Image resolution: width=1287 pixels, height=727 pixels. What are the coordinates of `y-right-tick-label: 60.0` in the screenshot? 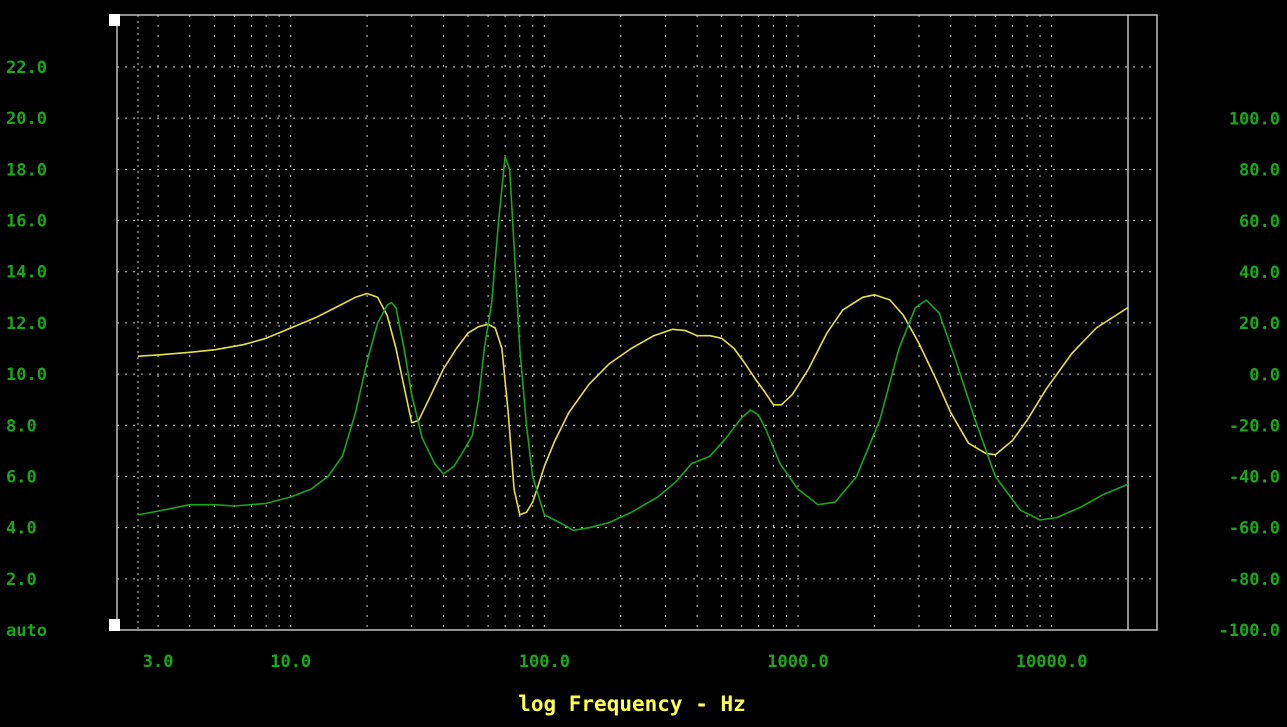 It's located at (1259, 222).